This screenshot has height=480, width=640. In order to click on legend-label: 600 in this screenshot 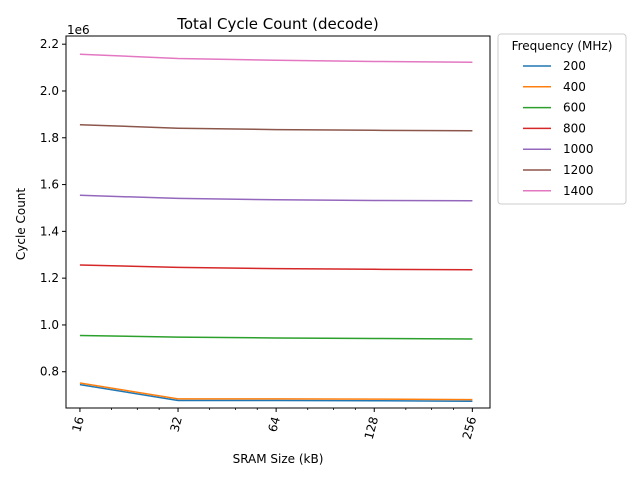, I will do `click(574, 108)`.